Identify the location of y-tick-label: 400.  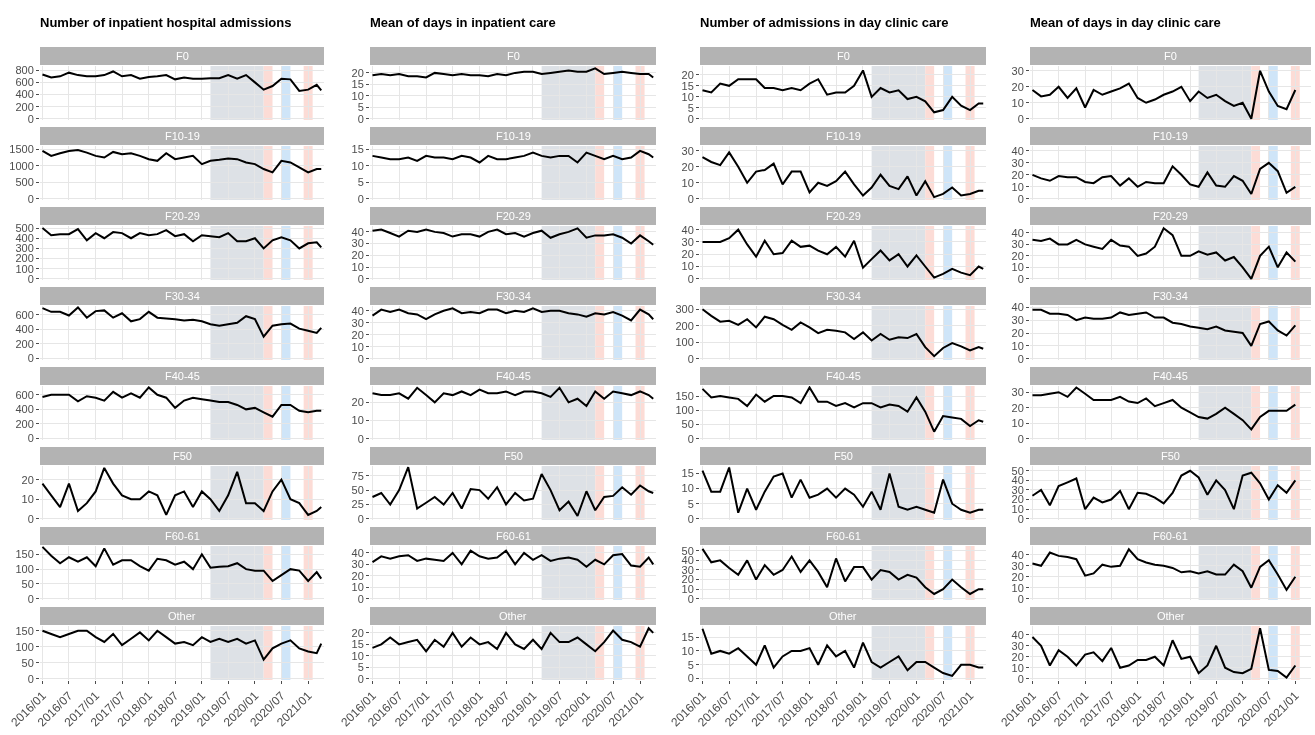
(24, 329).